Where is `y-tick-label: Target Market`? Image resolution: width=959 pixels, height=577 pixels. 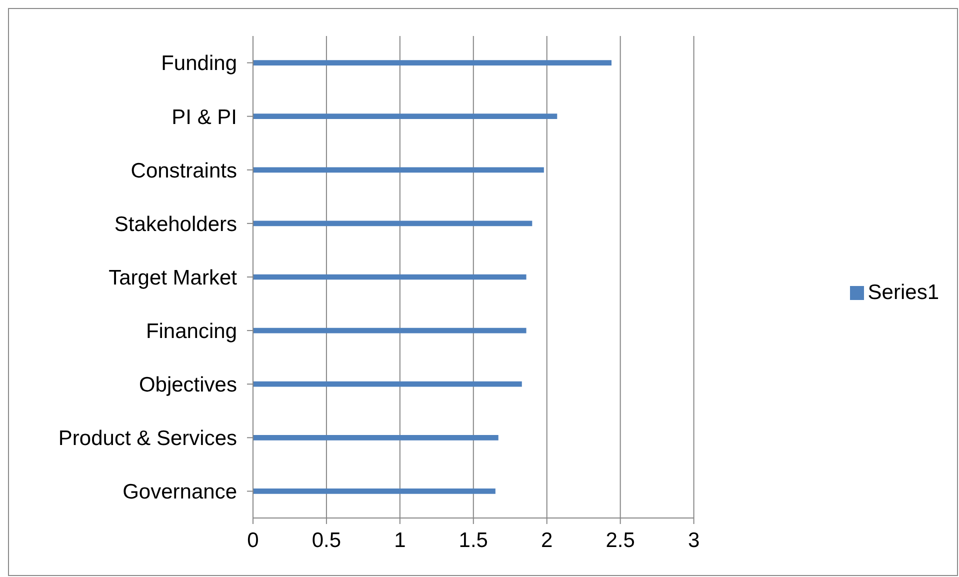 y-tick-label: Target Market is located at coordinates (173, 278).